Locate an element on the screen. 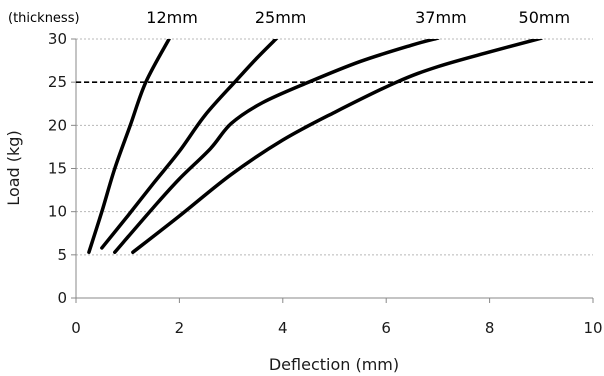 This screenshot has height=376, width=604. x-tick-label: 8 is located at coordinates (490, 328).